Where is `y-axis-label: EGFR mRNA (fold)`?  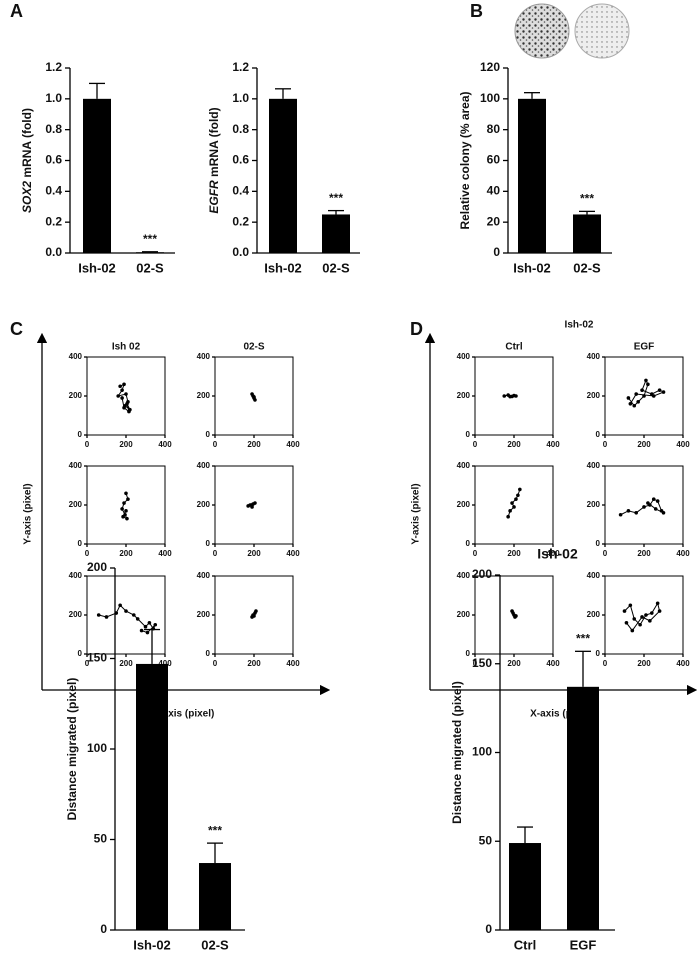 y-axis-label: EGFR mRNA (fold) is located at coordinates (214, 160).